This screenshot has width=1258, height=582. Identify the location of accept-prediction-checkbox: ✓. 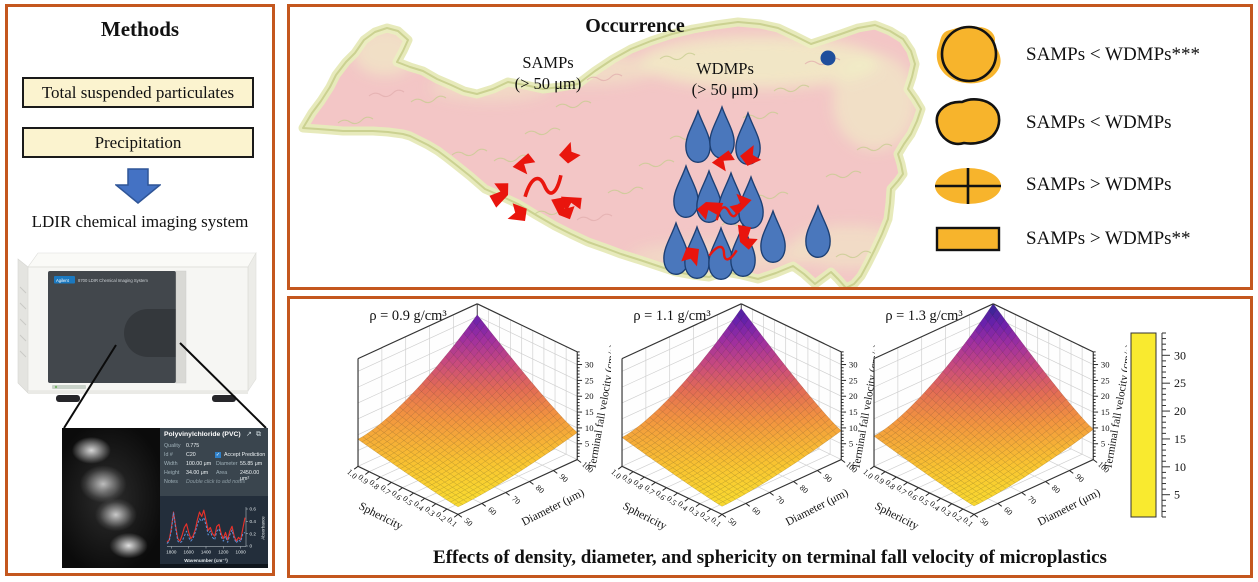
(218, 454).